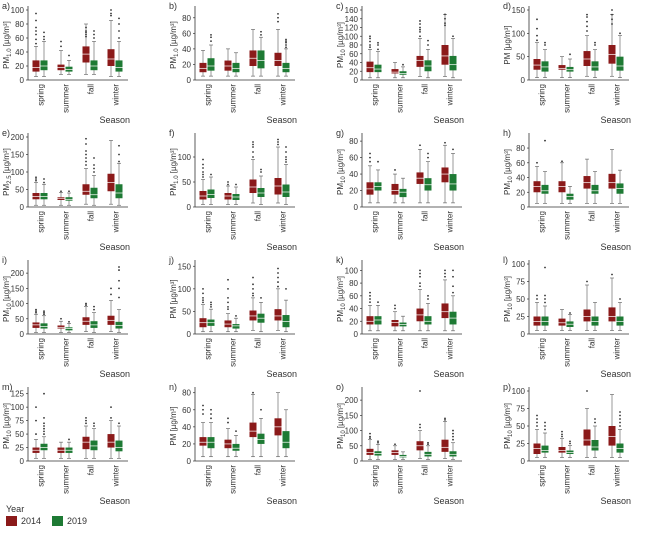  Describe the element at coordinates (7, 387) in the screenshot. I see `panel-label: m)` at that location.